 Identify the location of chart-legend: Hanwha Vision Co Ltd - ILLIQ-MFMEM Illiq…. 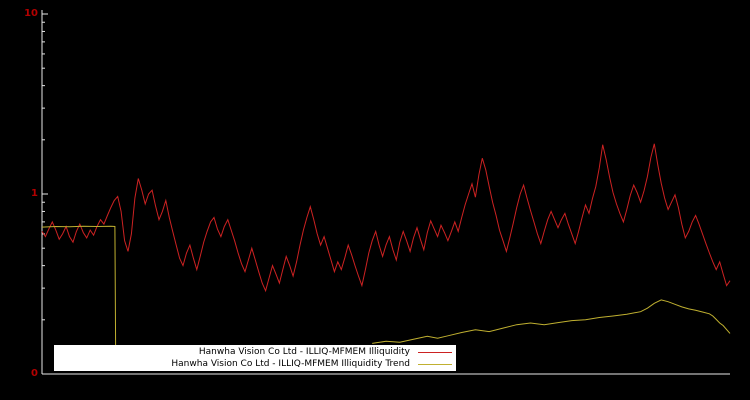
(255, 358).